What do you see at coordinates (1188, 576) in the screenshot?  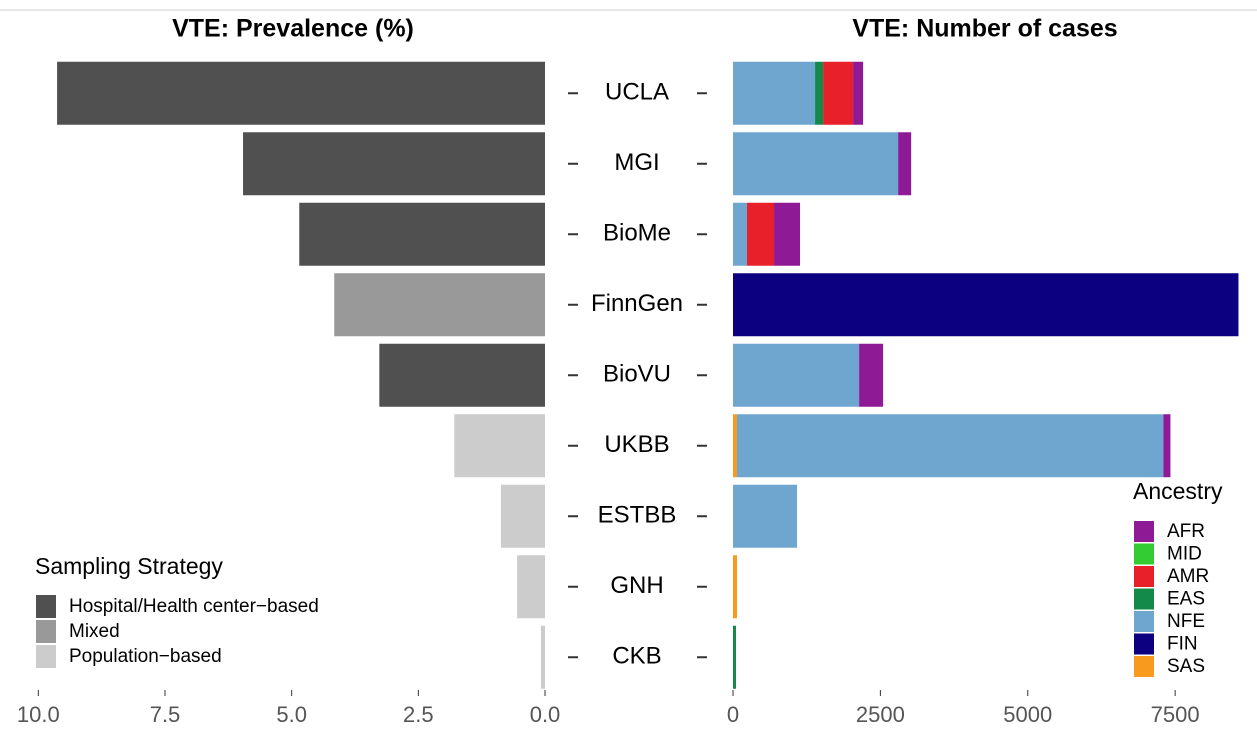 I see `legend-label: AMR` at bounding box center [1188, 576].